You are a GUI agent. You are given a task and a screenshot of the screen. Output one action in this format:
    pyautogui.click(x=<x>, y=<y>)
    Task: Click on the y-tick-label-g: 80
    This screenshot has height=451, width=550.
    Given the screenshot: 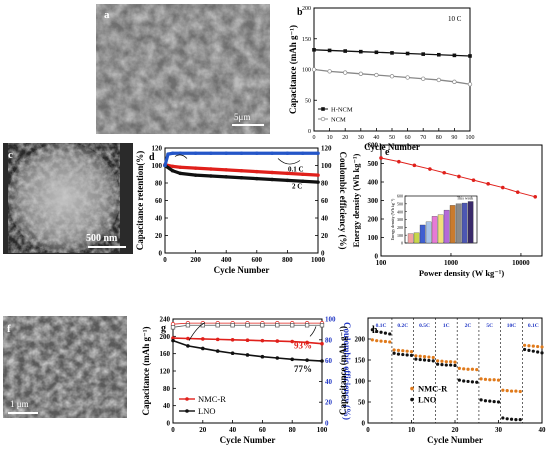 What is the action you would take?
    pyautogui.click(x=167, y=389)
    